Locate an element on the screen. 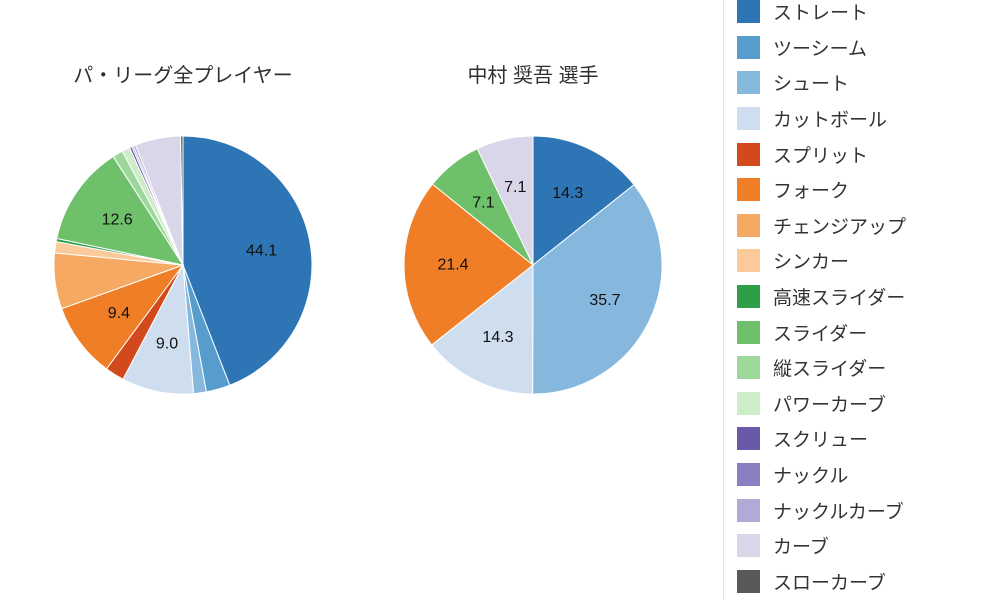 The image size is (1000, 600). legend-label: チェンジアップ is located at coordinates (840, 227).